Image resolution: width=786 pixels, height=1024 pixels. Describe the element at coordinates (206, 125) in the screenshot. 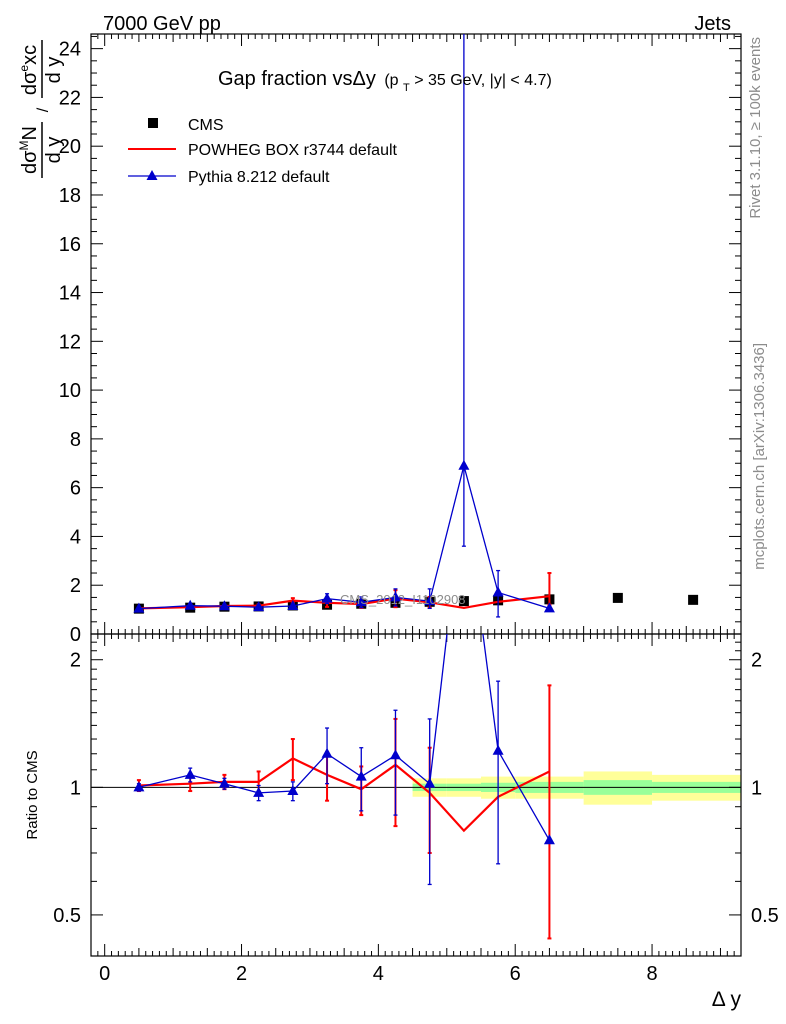

I see `legend-cms-label: CMS` at that location.